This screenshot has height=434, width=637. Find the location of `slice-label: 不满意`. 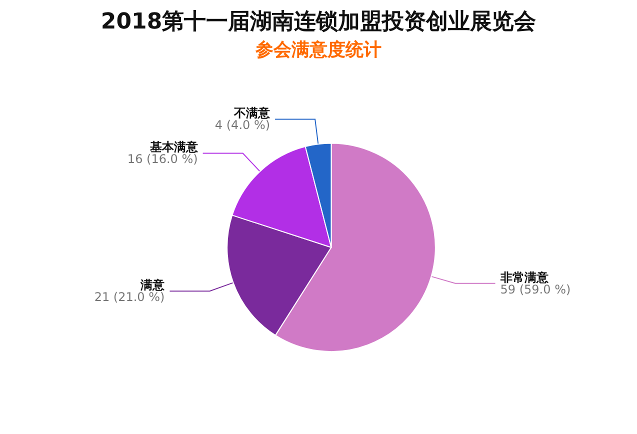

slice-label: 不满意 is located at coordinates (252, 113).